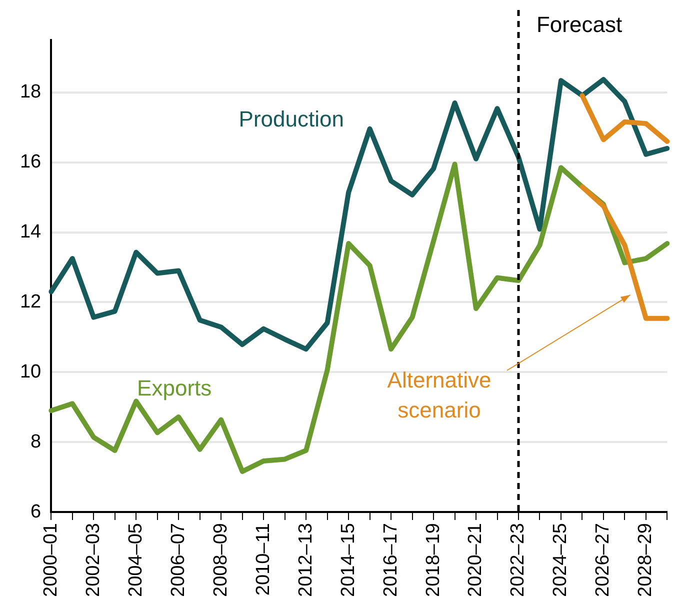 This screenshot has height=600, width=693. I want to click on y-tick-label: 10, so click(31, 371).